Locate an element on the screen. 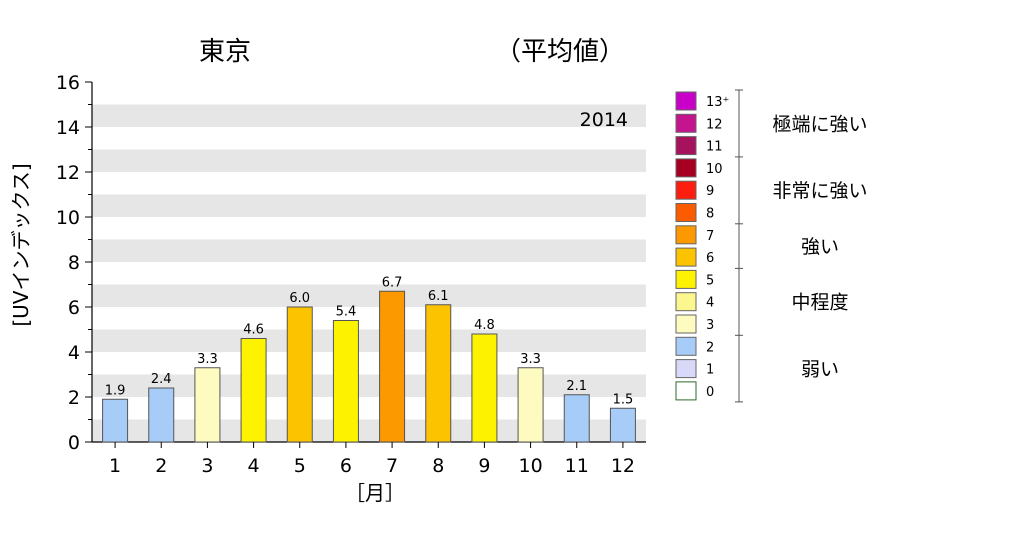 This screenshot has width=1024, height=540. y-tick-label: 10 is located at coordinates (68, 218).